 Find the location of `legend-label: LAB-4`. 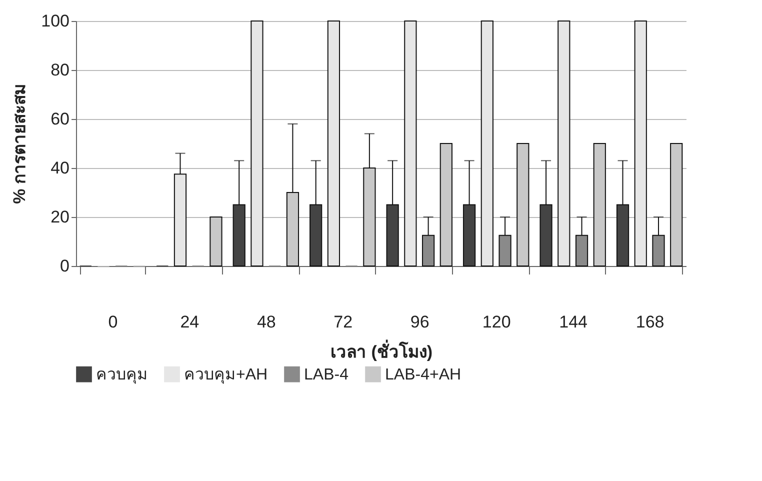

legend-label: LAB-4 is located at coordinates (326, 375).